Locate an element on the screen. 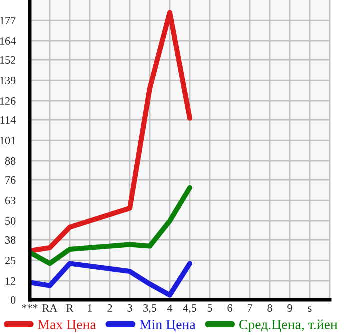  y-tick-label: 38 is located at coordinates (11, 240).